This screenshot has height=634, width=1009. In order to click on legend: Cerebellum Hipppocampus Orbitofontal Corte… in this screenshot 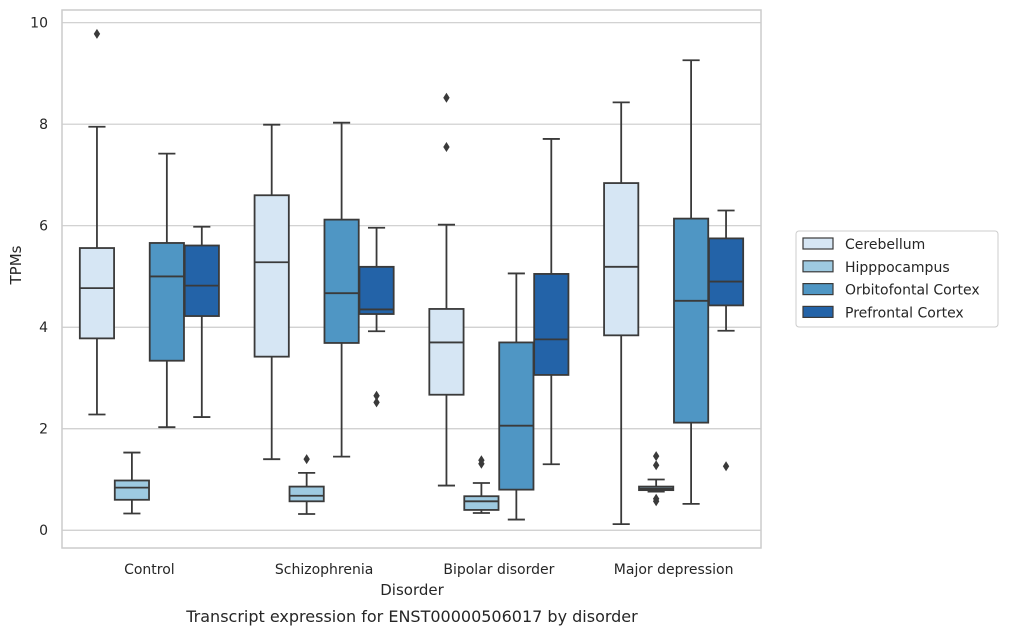, I will do `click(897, 279)`.